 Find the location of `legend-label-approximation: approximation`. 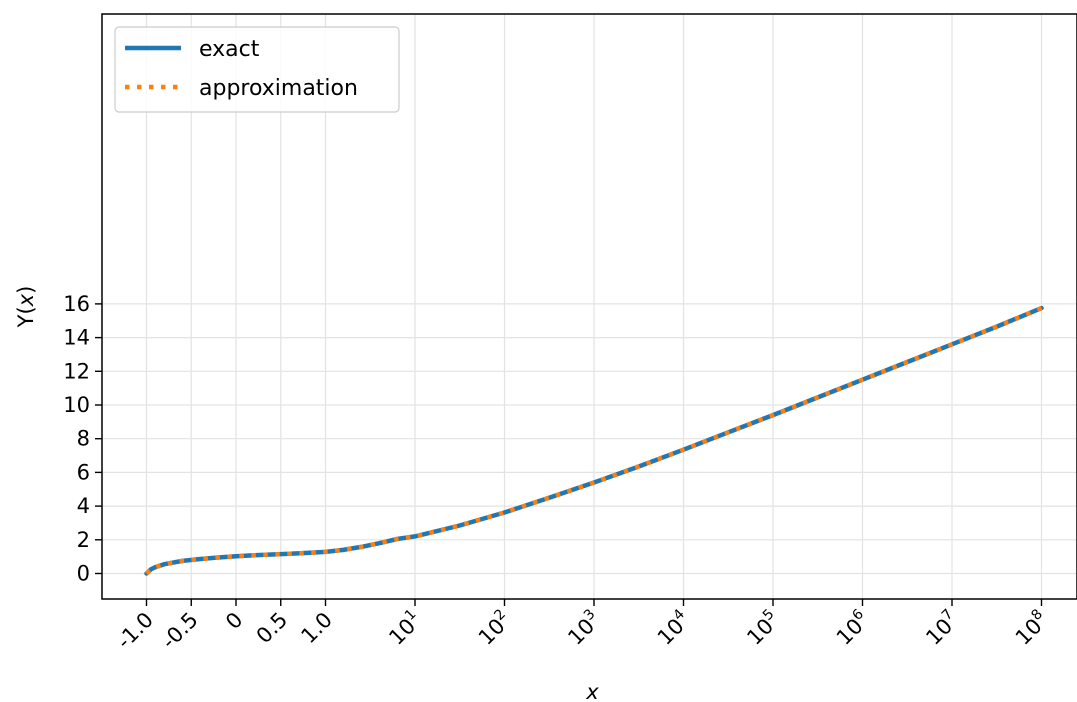

legend-label-approximation: approximation is located at coordinates (278, 88).